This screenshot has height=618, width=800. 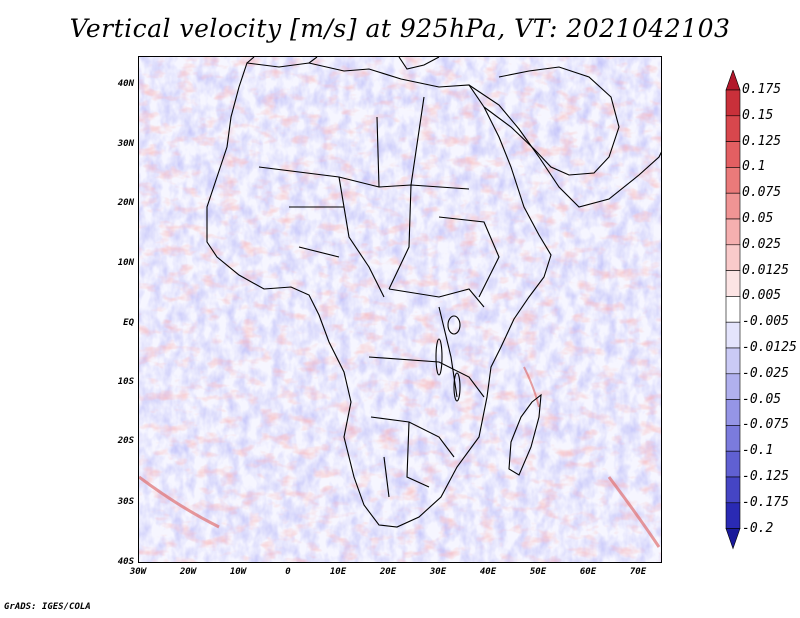 What do you see at coordinates (765, 425) in the screenshot?
I see `colorbar-level-label: -0.075` at bounding box center [765, 425].